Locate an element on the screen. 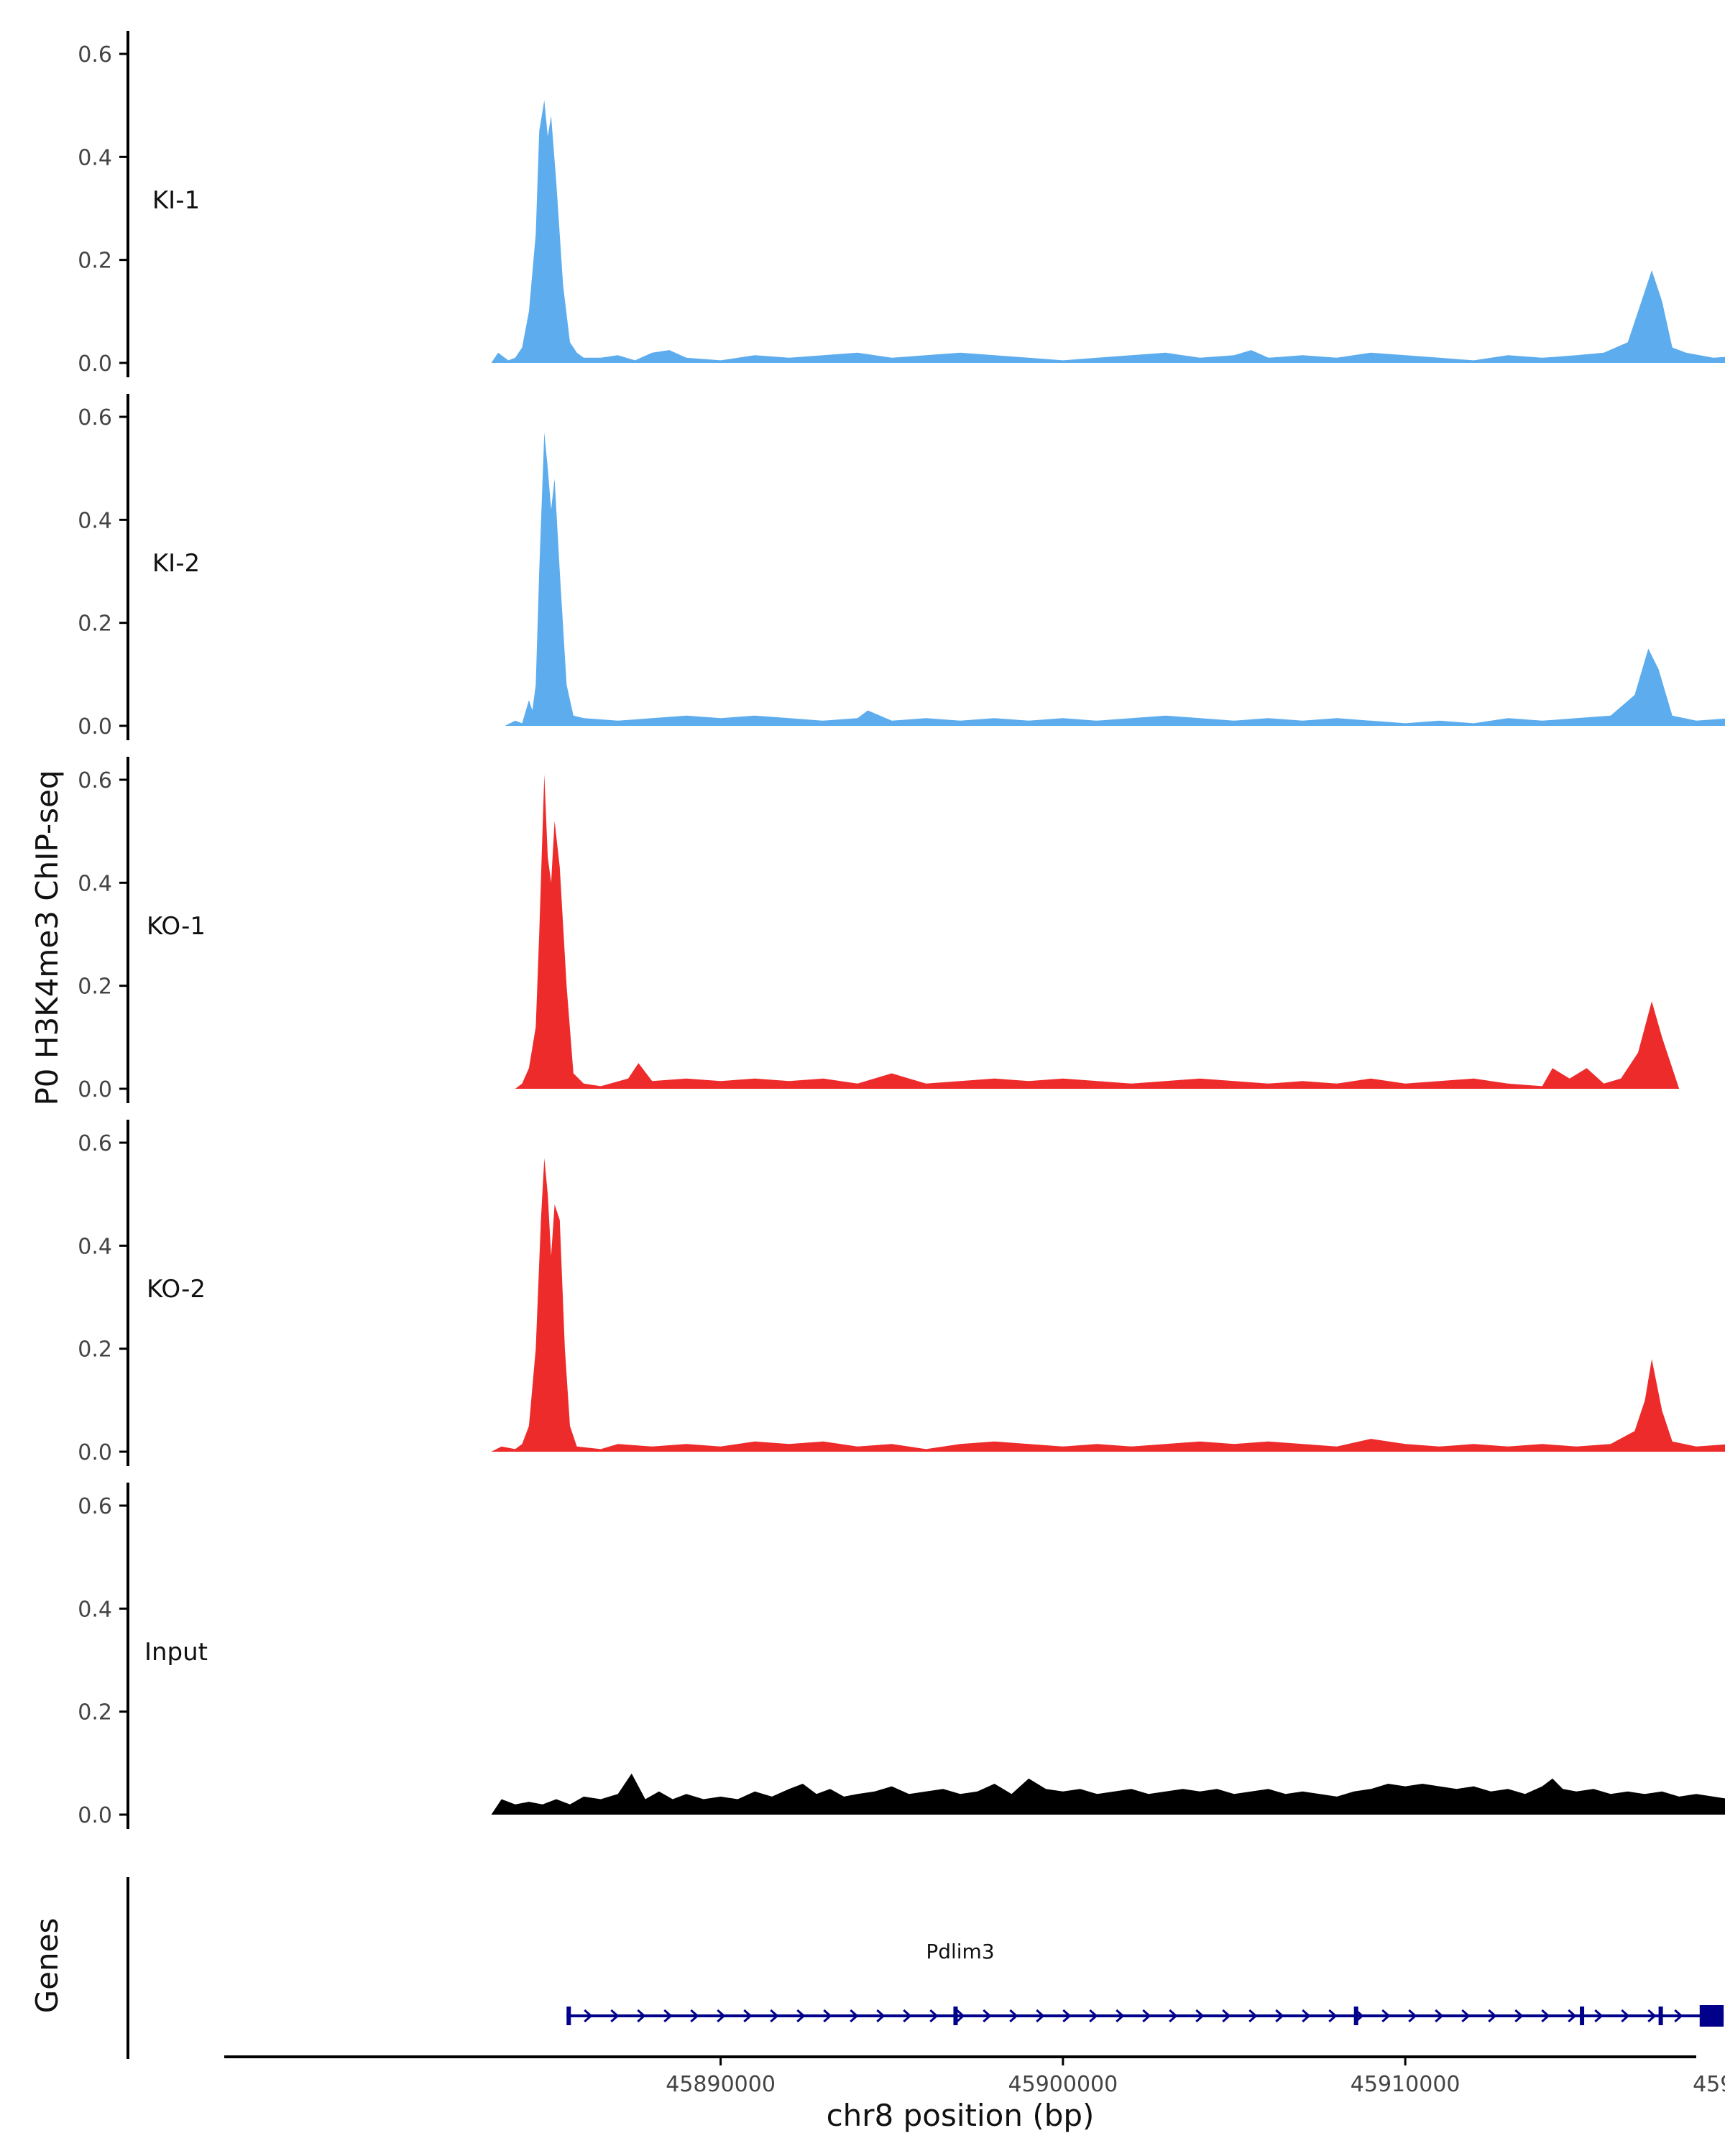 This screenshot has height=2156, width=1725. track-label: KI-2 is located at coordinates (176, 563).